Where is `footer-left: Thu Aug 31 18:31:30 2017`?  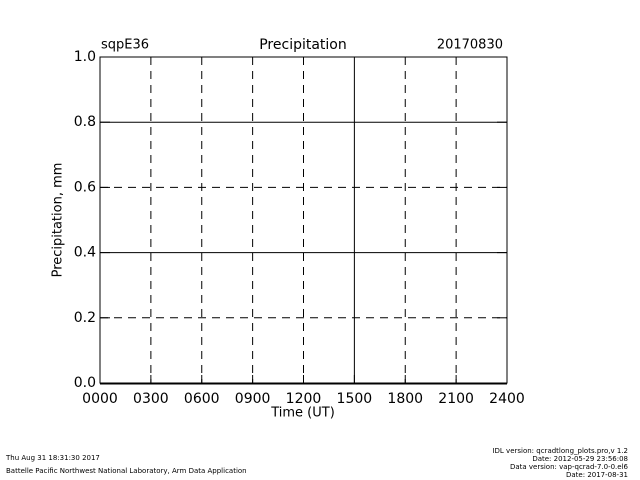 footer-left: Thu Aug 31 18:31:30 2017 is located at coordinates (52, 458).